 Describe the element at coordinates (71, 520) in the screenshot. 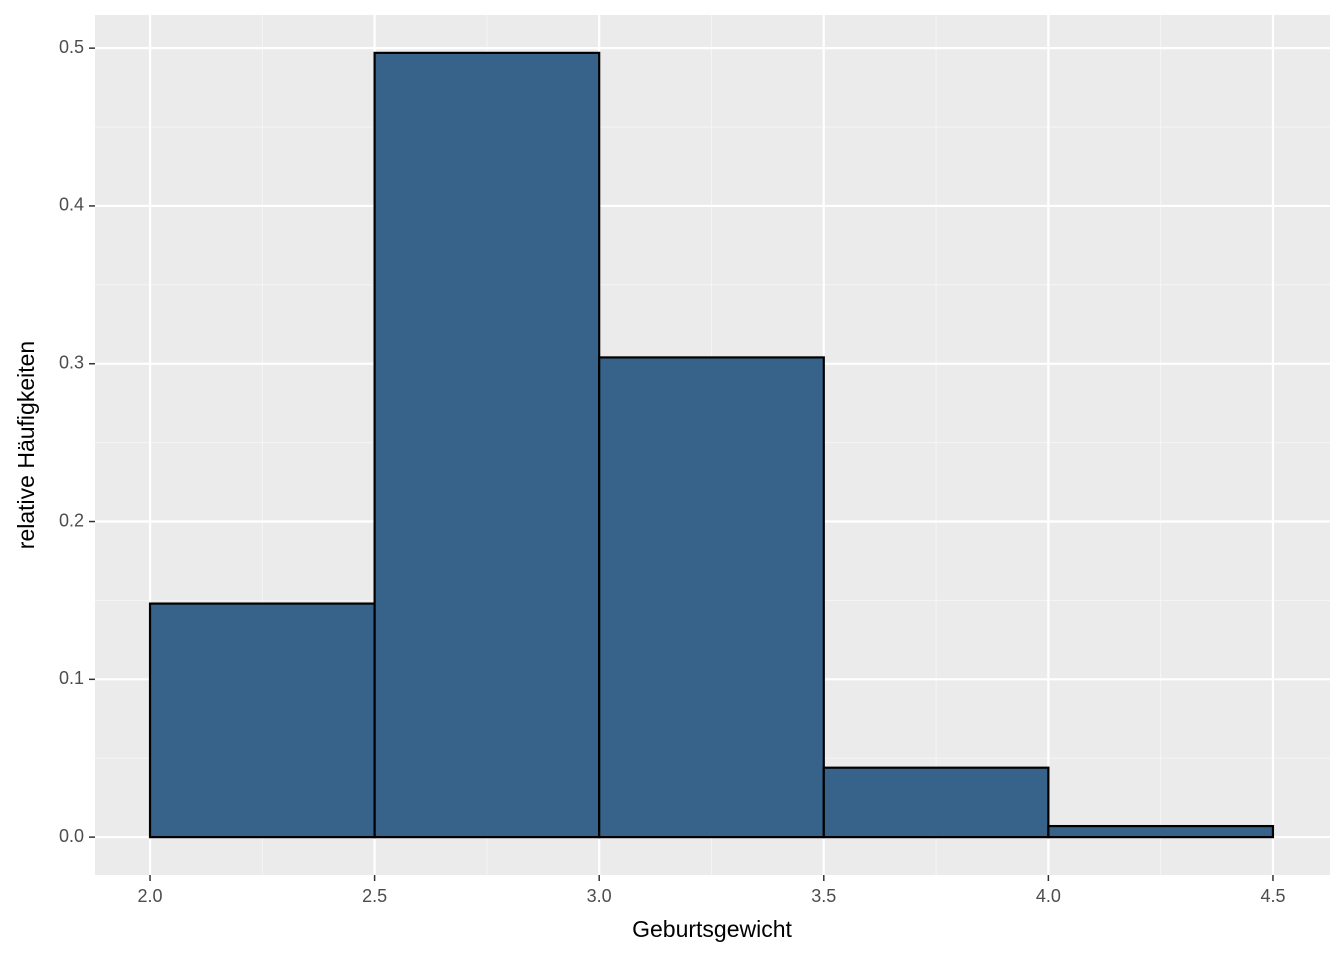

I see `y-tick-label: 0.2` at that location.